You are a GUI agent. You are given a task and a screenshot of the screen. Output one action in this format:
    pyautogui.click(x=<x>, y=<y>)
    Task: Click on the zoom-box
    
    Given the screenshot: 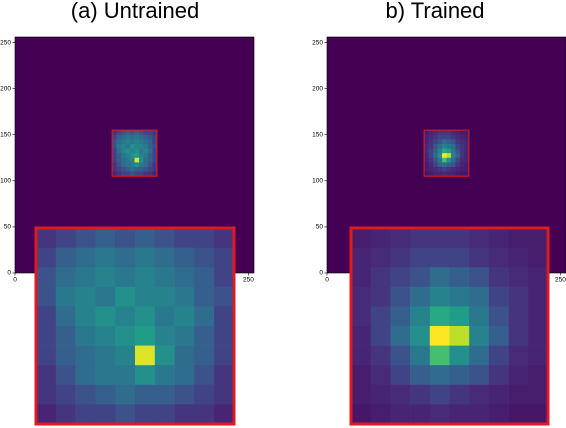 What is the action you would take?
    pyautogui.click(x=446, y=153)
    